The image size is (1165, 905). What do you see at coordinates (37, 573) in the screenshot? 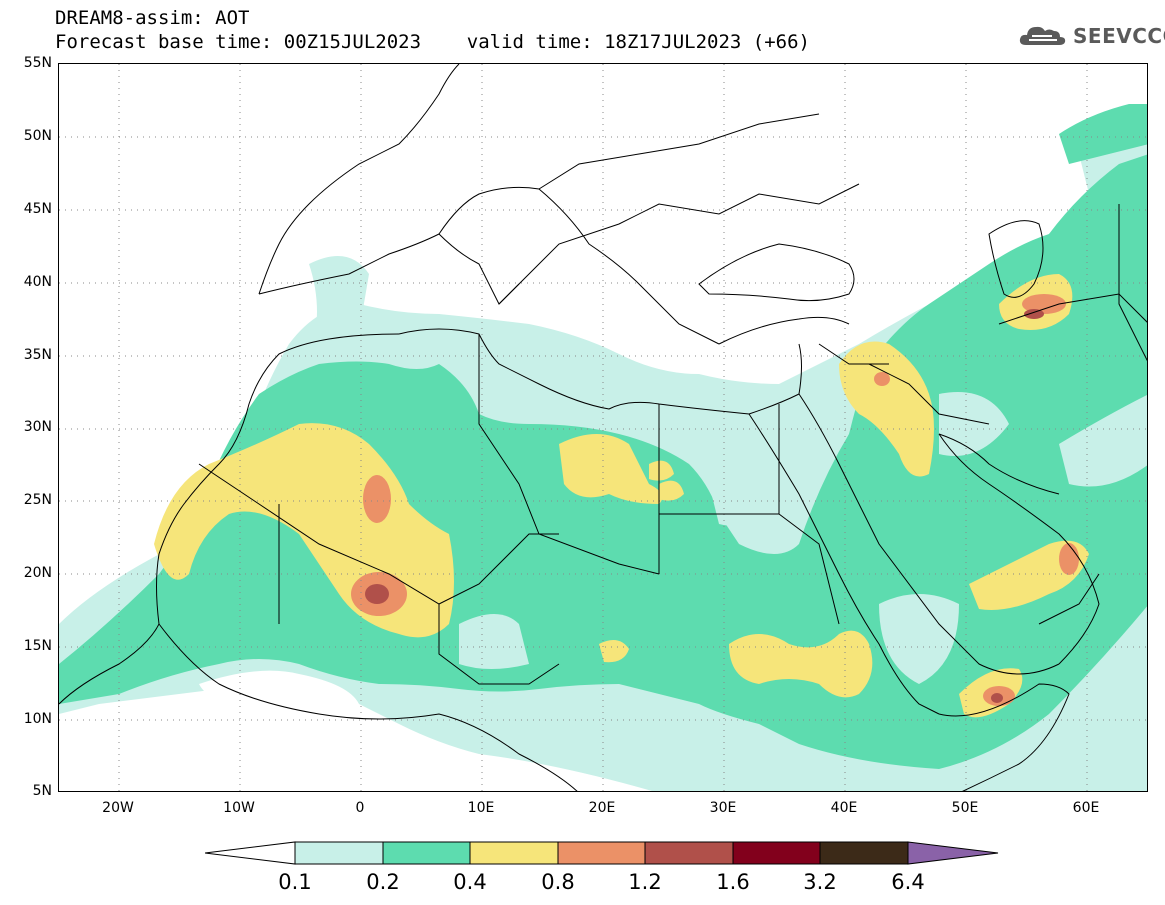
I see `lat-label-20n: 20N` at bounding box center [37, 573].